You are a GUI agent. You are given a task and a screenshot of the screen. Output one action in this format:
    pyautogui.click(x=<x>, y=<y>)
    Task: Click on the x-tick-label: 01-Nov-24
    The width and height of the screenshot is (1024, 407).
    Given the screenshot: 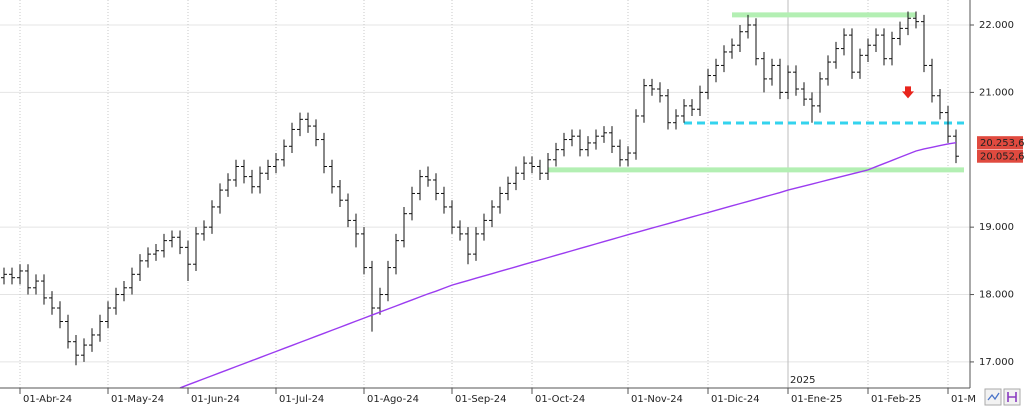 What is the action you would take?
    pyautogui.click(x=657, y=399)
    